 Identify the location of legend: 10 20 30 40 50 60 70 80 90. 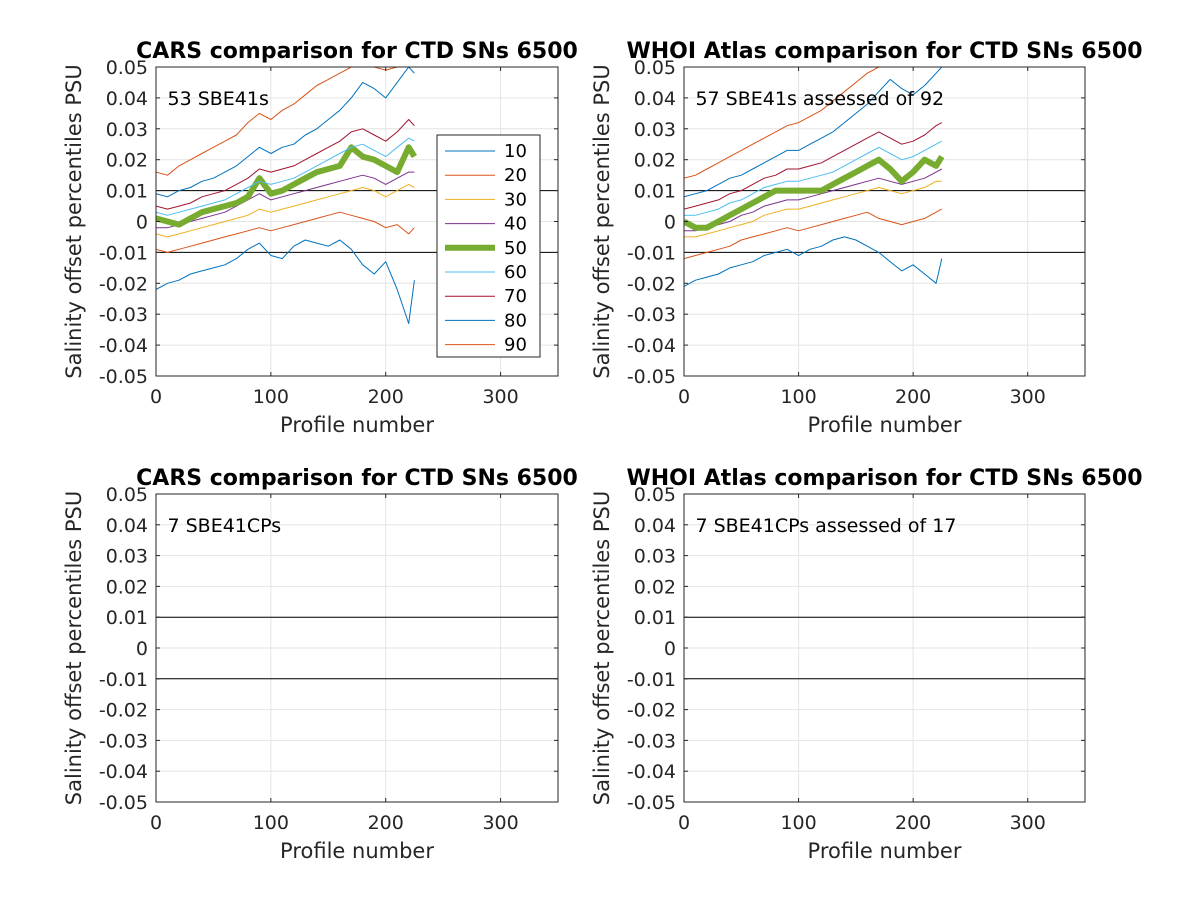
(488, 246).